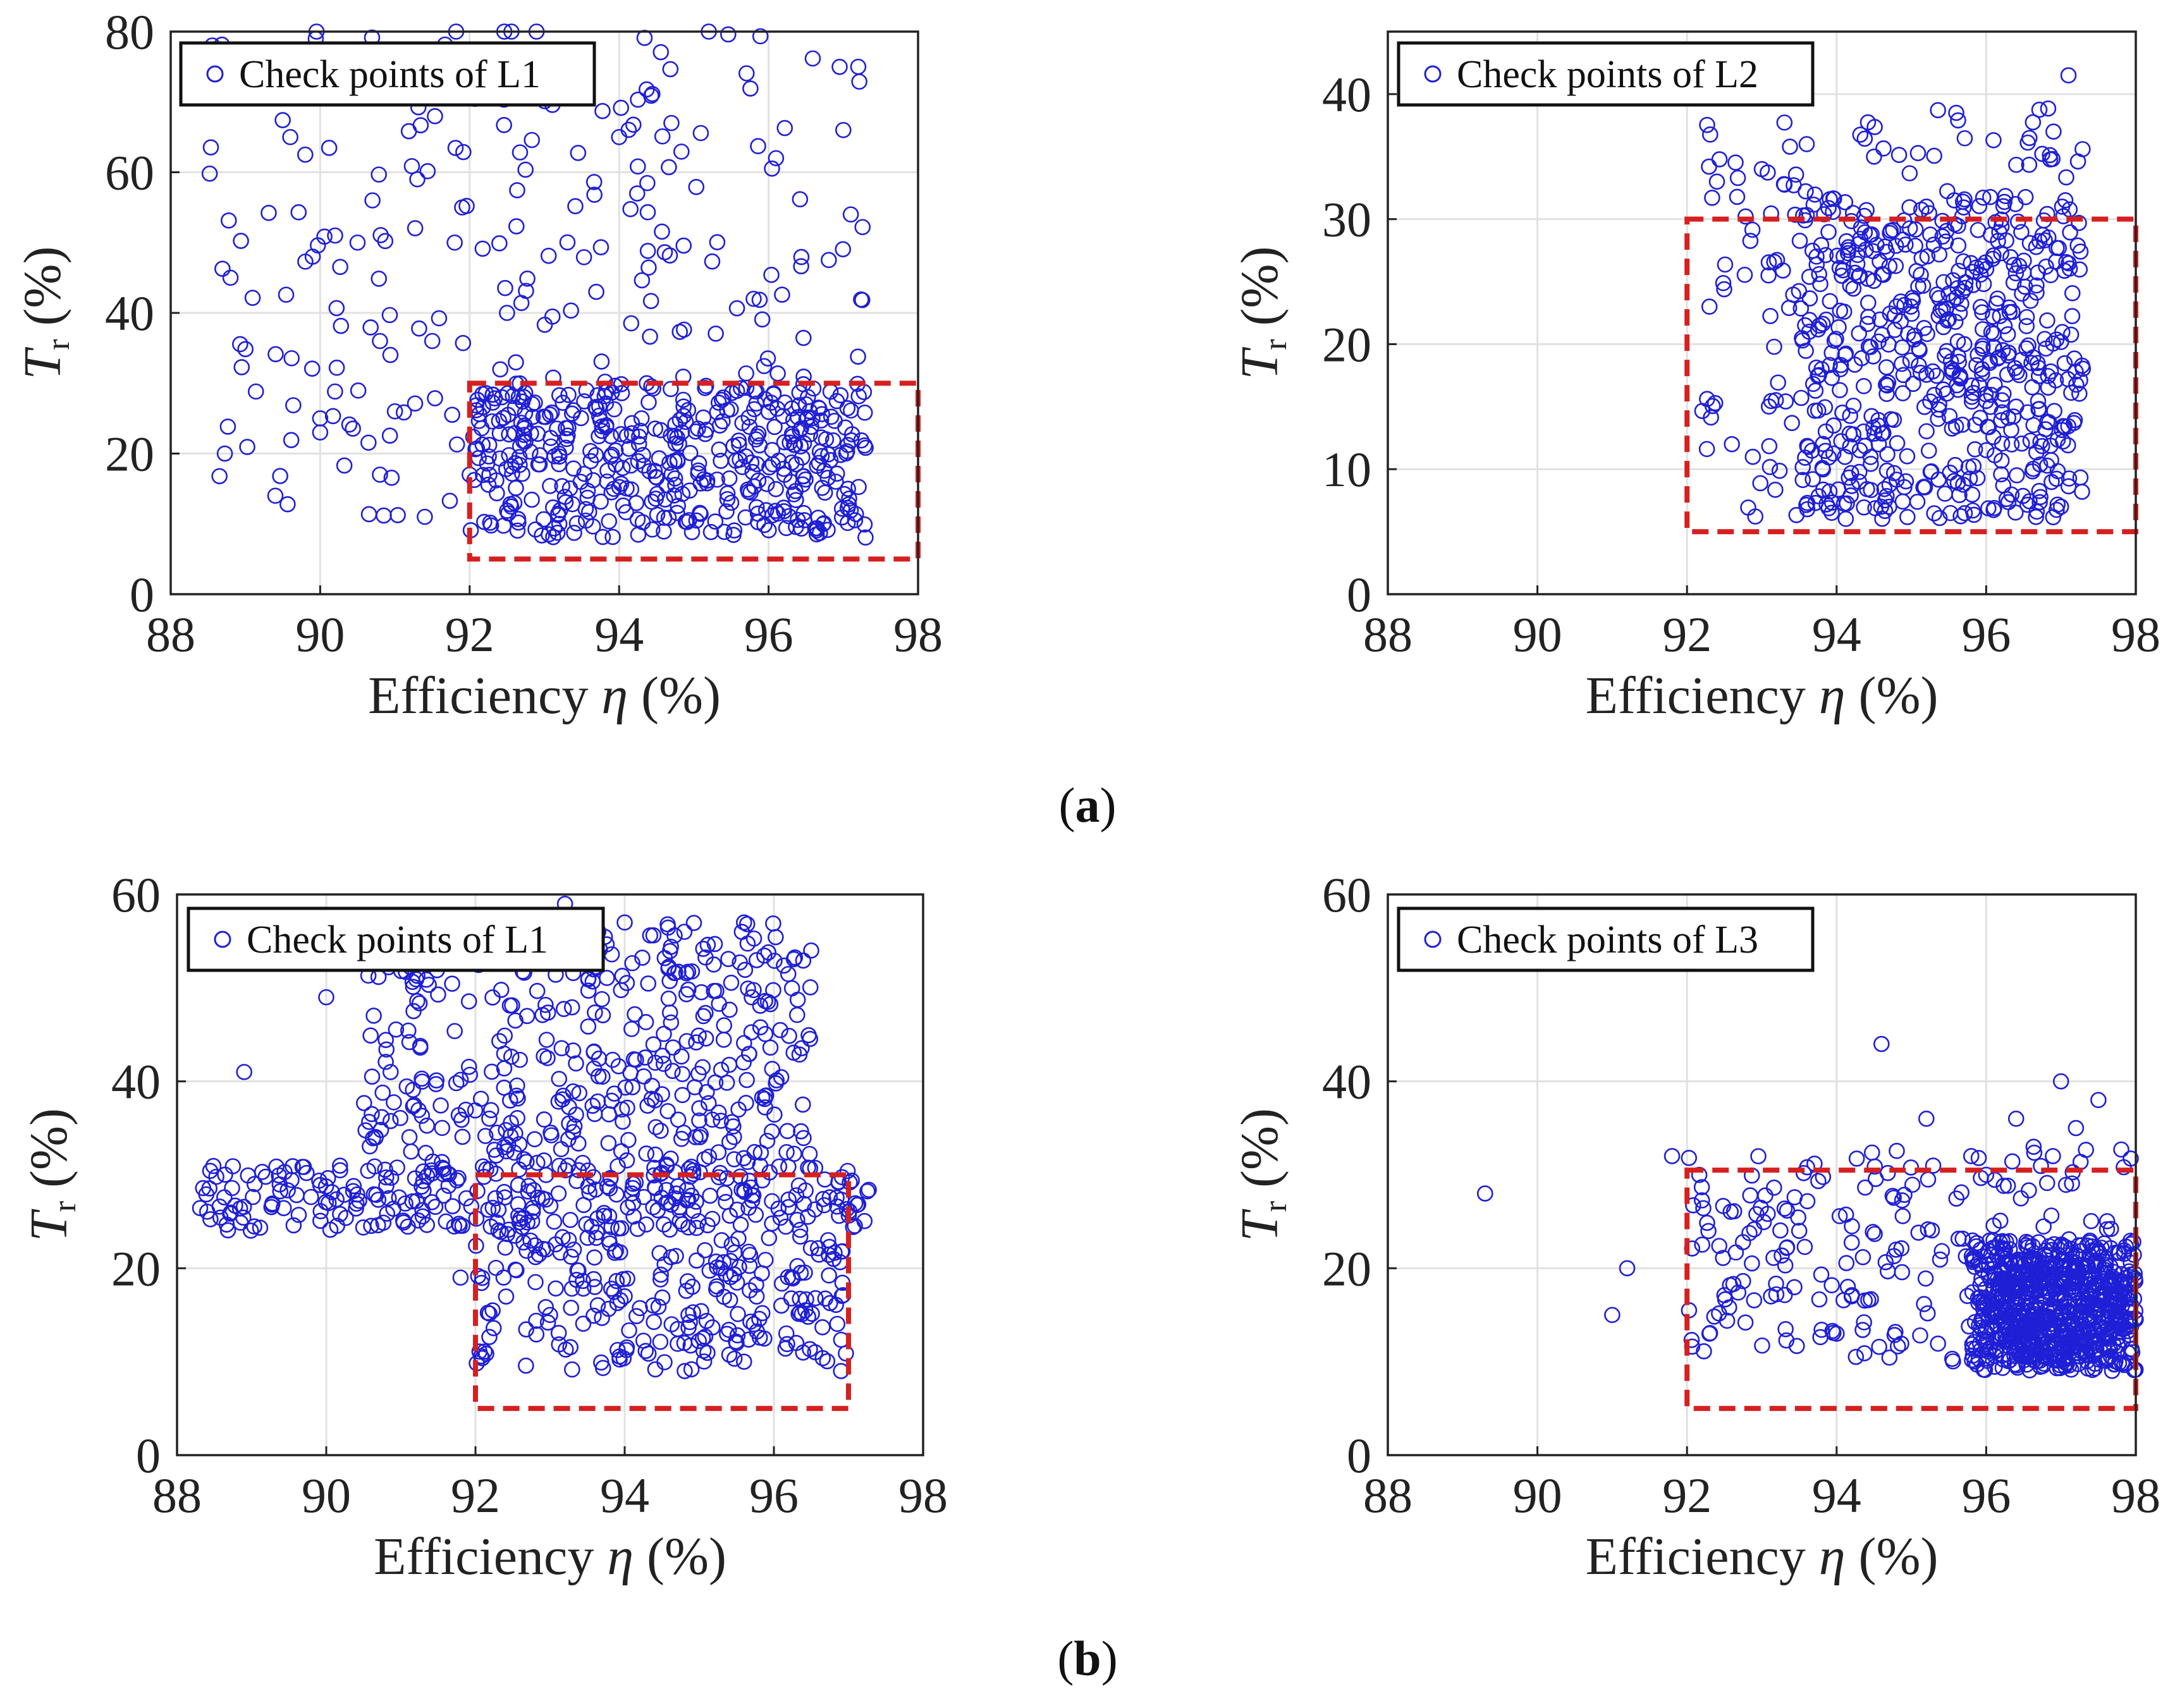 The height and width of the screenshot is (1708, 2175). Describe the element at coordinates (1387, 634) in the screenshot. I see `x-tick-label: 88` at that location.